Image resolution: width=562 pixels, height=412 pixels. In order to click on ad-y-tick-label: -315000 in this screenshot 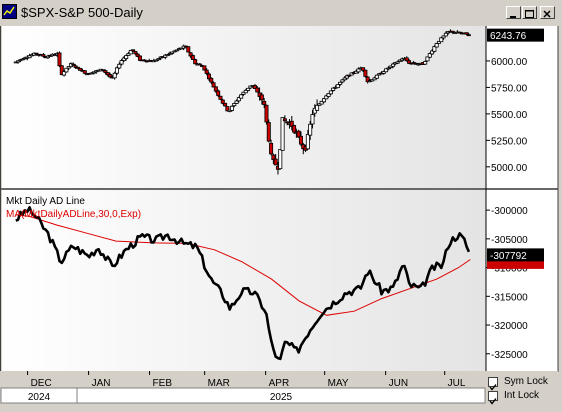, I will do `click(509, 297)`.